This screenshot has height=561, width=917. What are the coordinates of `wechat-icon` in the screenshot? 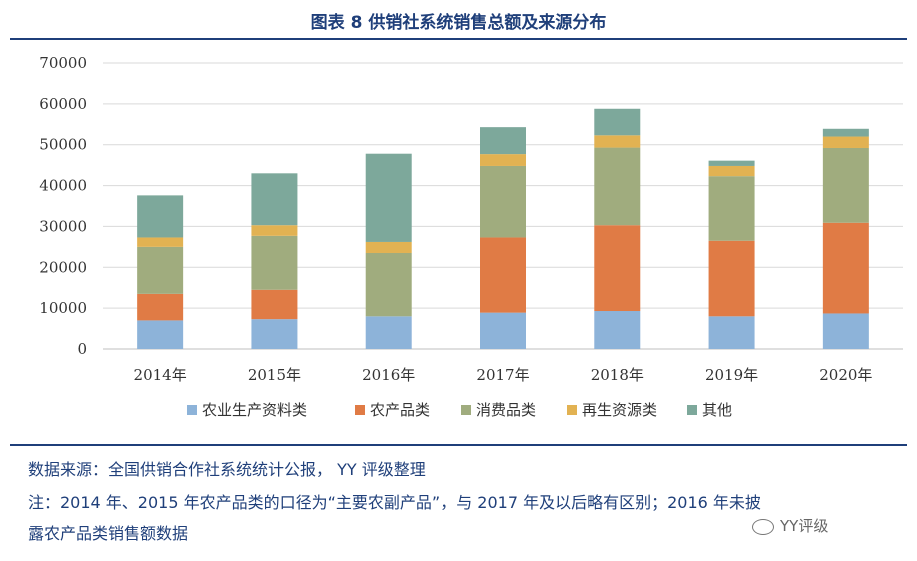 It's located at (763, 526).